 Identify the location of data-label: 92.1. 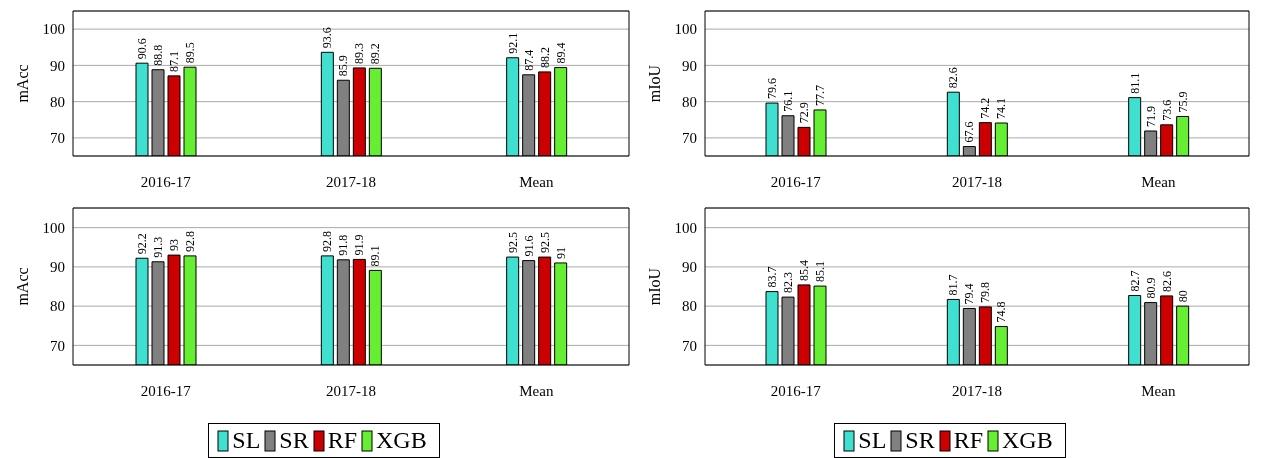
(512, 43).